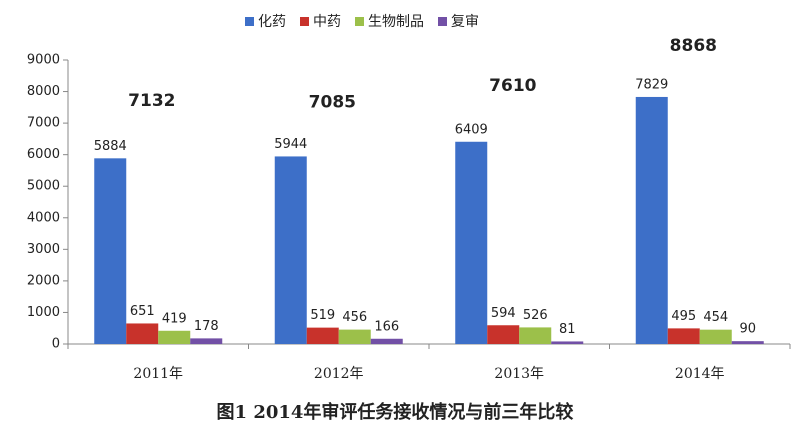 The width and height of the screenshot is (800, 436). I want to click on value-label: 495, so click(683, 316).